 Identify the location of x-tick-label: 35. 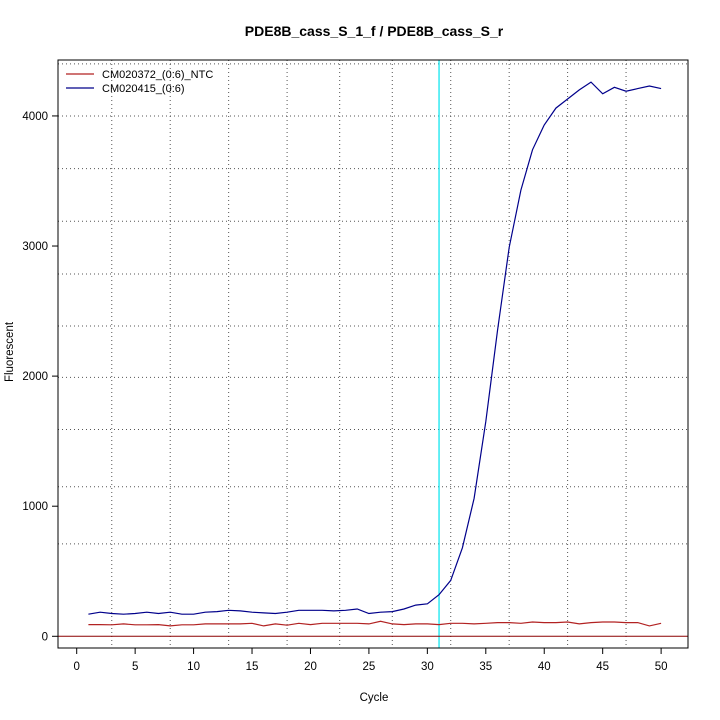
(485, 667).